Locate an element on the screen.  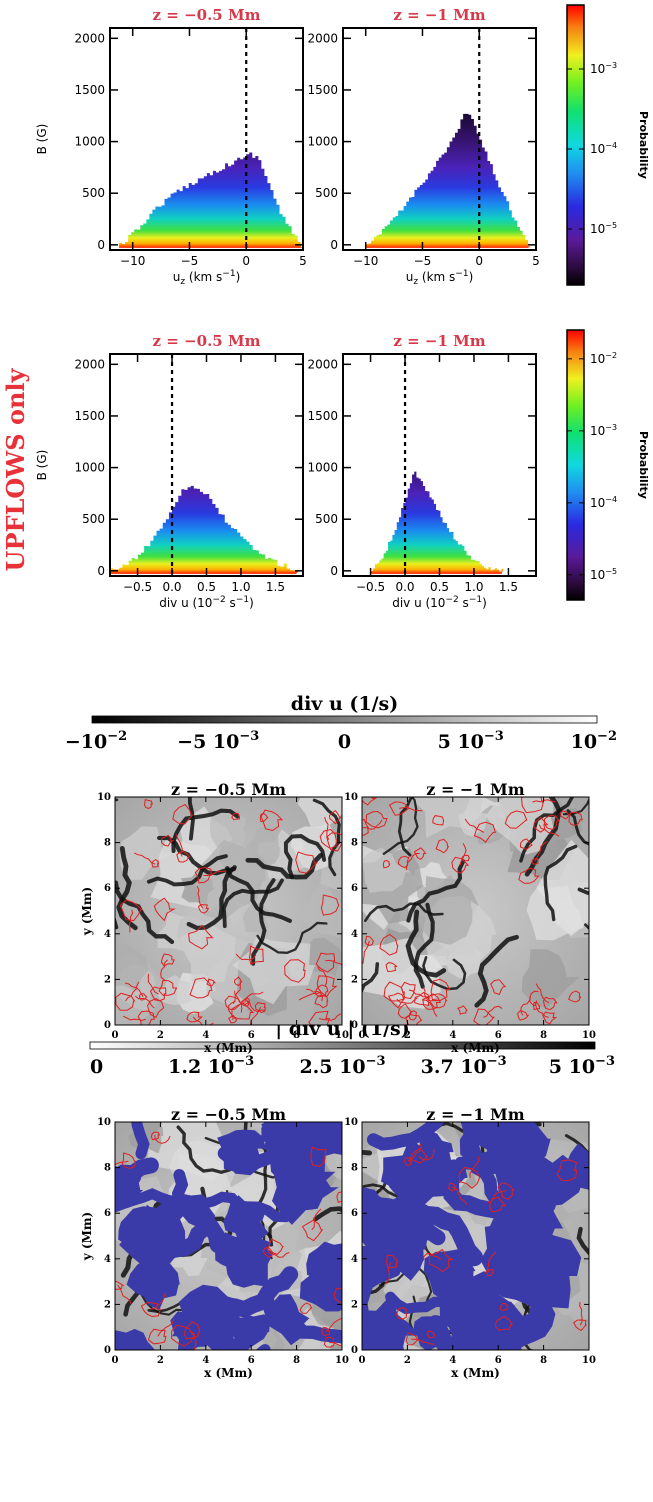
xtick-label-pdf-uz-z1: −5 is located at coordinates (423, 261).